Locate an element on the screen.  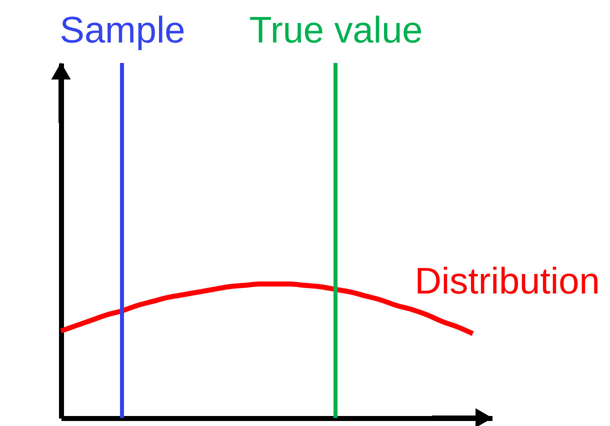
x-tick-label: Sample is located at coordinates (123, 30).